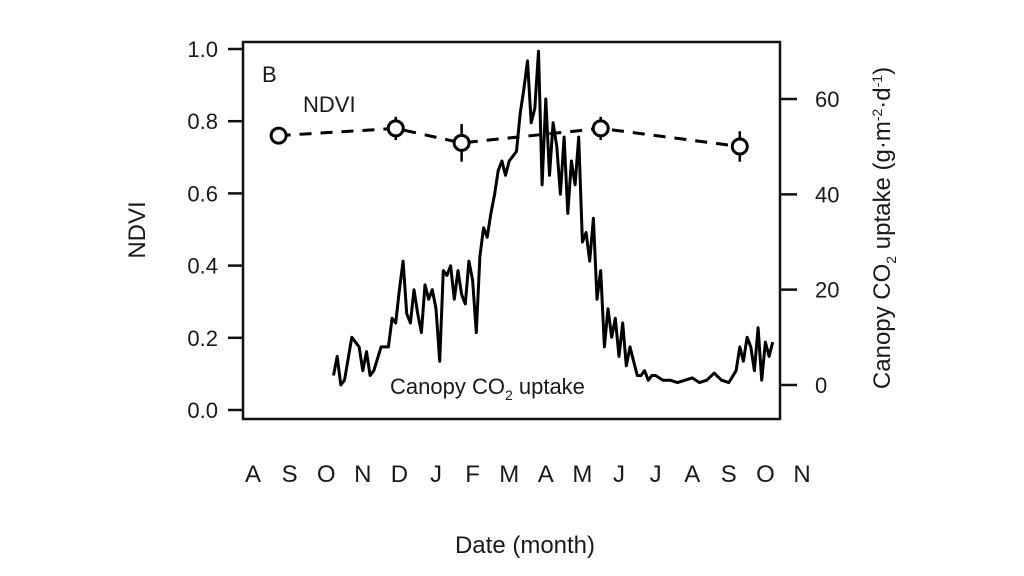 This screenshot has height=576, width=1024. What do you see at coordinates (827, 99) in the screenshot?
I see `right-tick-label: 60` at bounding box center [827, 99].